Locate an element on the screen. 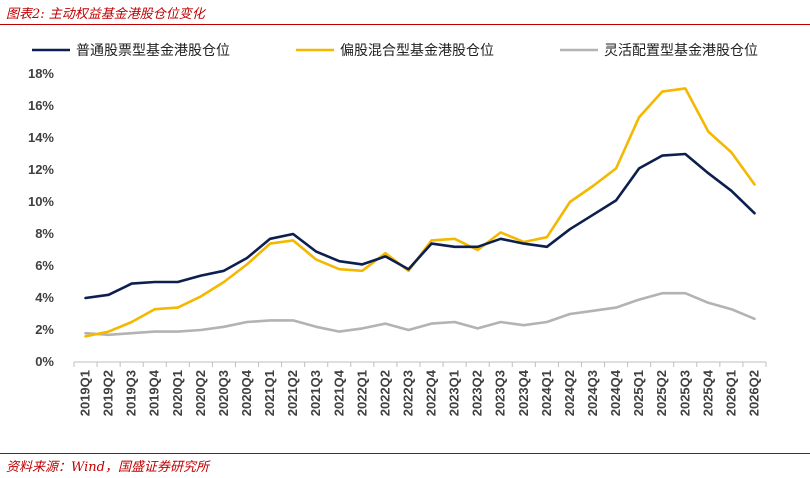 This screenshot has height=478, width=810. y-tick-label: 2% is located at coordinates (44, 329).